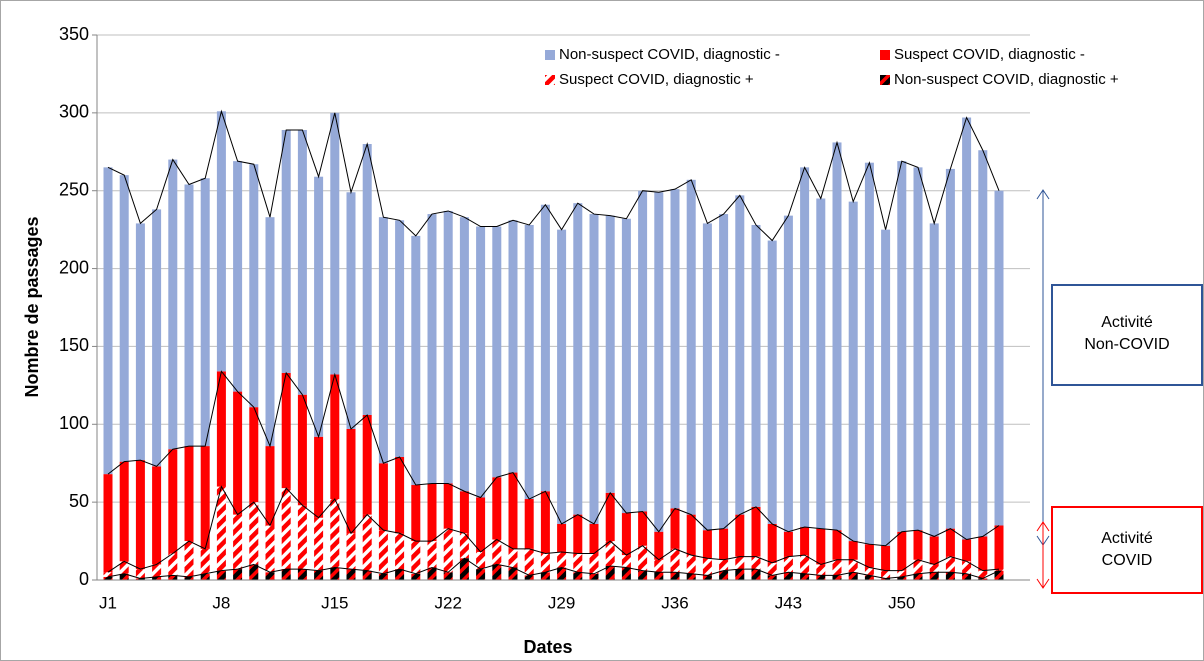 The width and height of the screenshot is (1204, 661). Describe the element at coordinates (1127, 335) in the screenshot. I see `annotation-box` at that location.